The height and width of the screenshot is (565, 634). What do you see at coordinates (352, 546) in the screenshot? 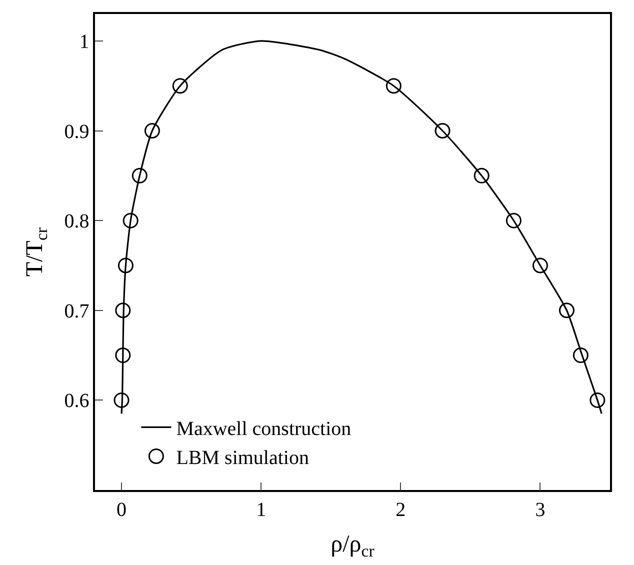
I see `x-axis-title: ρ/ρ$_{cr}$` at bounding box center [352, 546].